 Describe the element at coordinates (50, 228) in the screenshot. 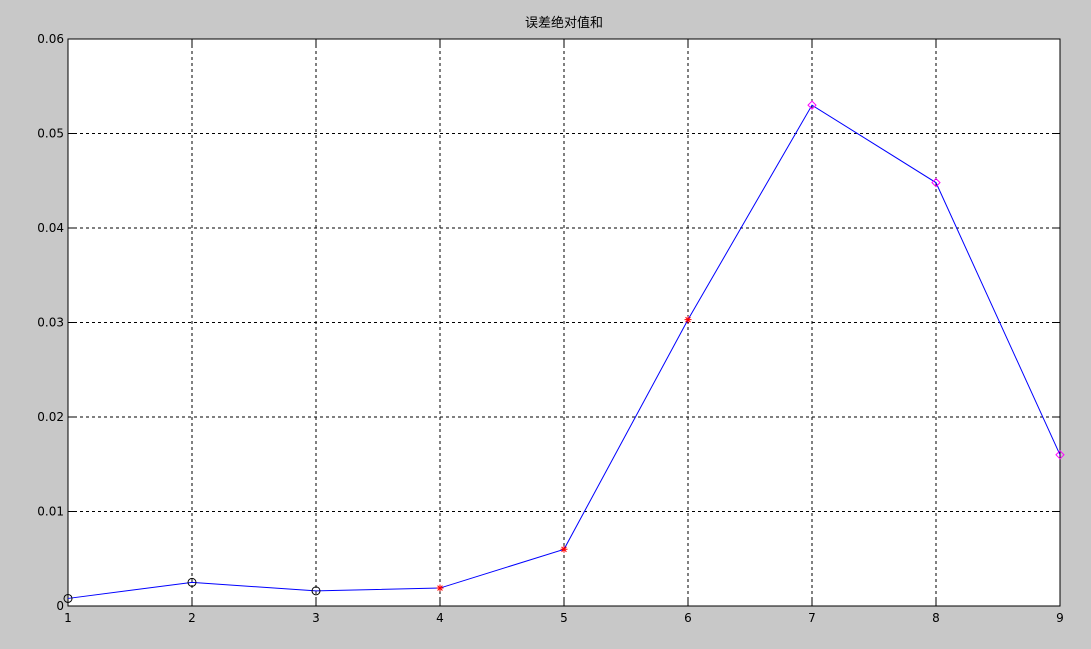

I see `y-tick-label: 0.04` at that location.